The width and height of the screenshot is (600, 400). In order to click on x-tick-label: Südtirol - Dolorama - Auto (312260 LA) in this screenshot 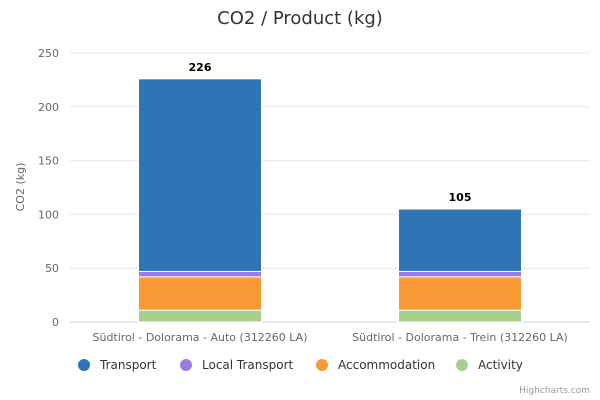, I will do `click(199, 337)`.